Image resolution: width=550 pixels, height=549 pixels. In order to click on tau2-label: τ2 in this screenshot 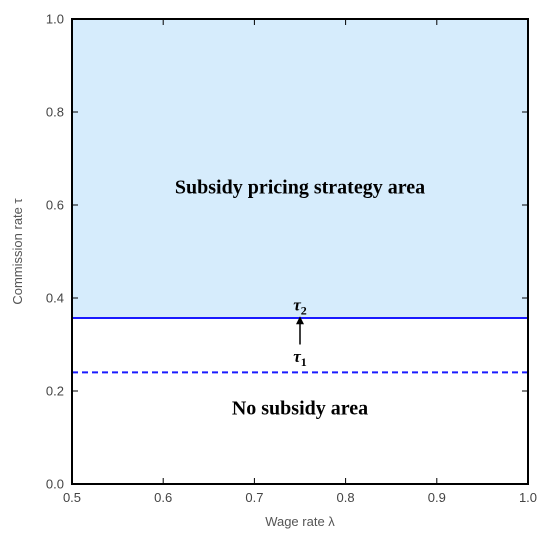, I will do `click(300, 307)`.